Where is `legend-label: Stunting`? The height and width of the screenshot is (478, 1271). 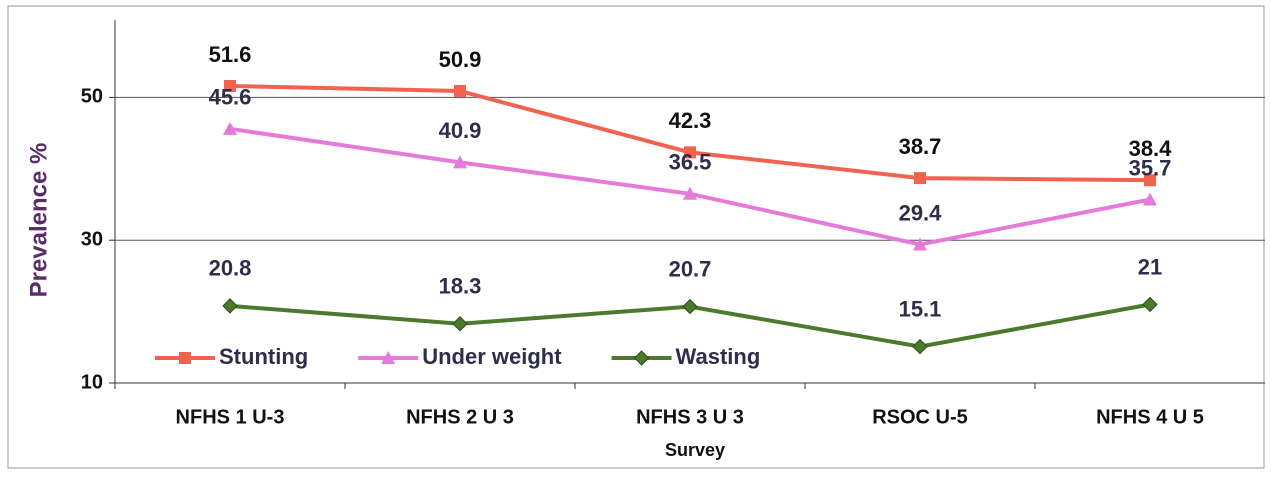
legend-label: Stunting is located at coordinates (263, 356).